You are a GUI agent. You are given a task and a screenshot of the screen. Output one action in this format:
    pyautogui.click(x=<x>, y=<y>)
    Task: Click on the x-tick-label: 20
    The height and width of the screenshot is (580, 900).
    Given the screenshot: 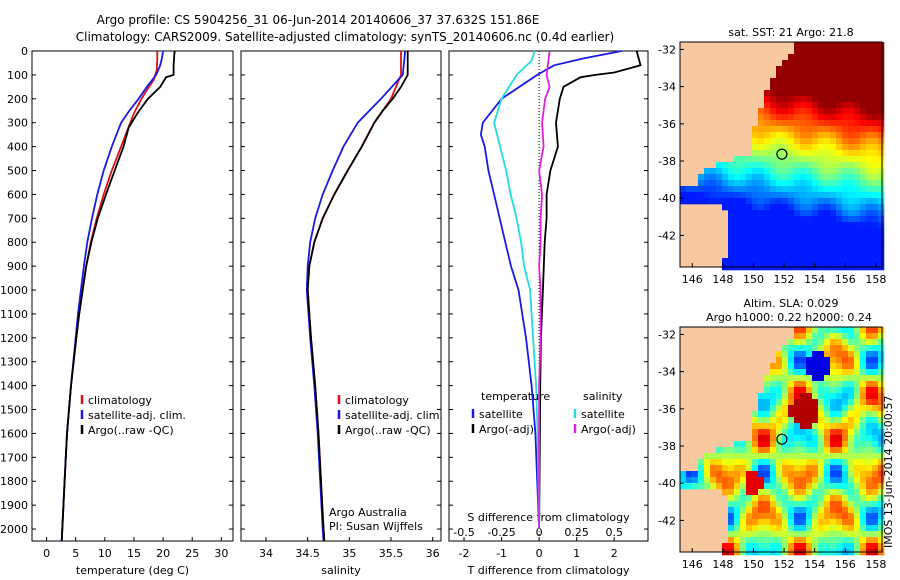 What is the action you would take?
    pyautogui.click(x=163, y=553)
    